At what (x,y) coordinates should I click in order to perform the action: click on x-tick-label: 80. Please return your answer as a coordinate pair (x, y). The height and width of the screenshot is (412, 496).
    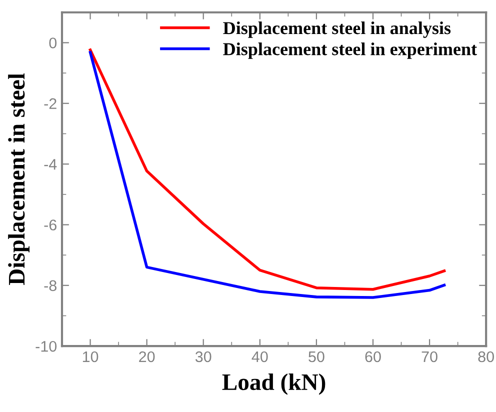
    Looking at the image, I should click on (486, 356).